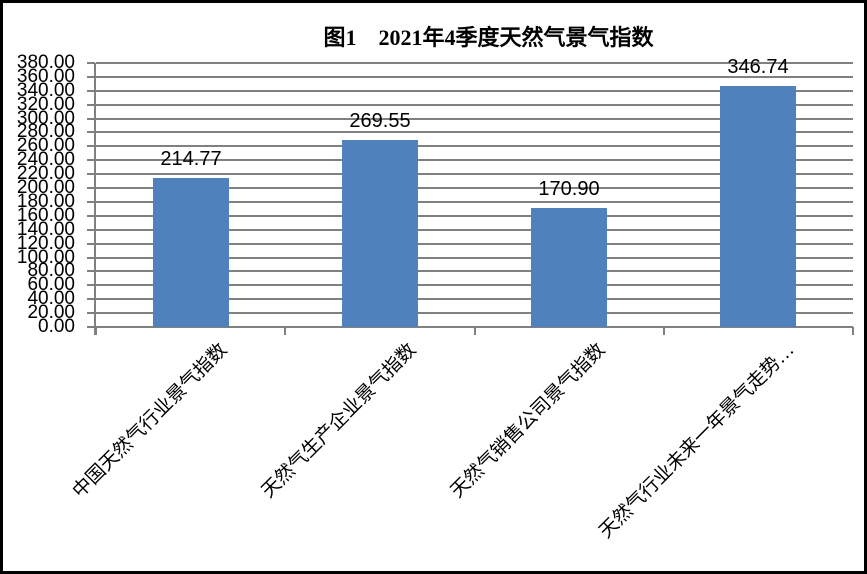  Describe the element at coordinates (95, 199) in the screenshot. I see `y-axis-line` at that location.